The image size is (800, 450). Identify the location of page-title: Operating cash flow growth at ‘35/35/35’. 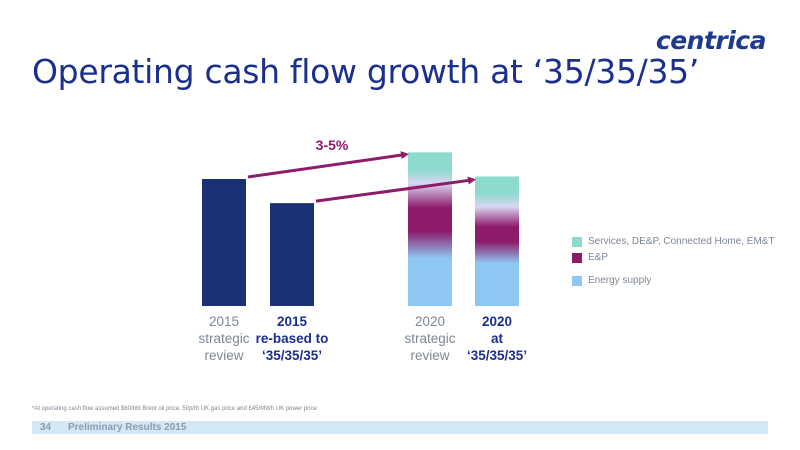
(366, 71).